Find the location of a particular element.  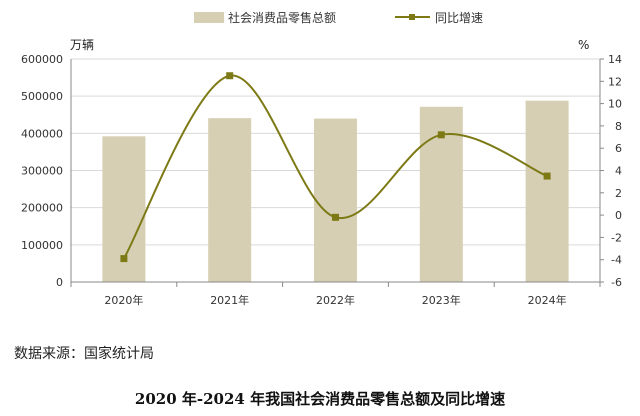

legend-bar-label: 社会消费品零售总额 is located at coordinates (282, 17).